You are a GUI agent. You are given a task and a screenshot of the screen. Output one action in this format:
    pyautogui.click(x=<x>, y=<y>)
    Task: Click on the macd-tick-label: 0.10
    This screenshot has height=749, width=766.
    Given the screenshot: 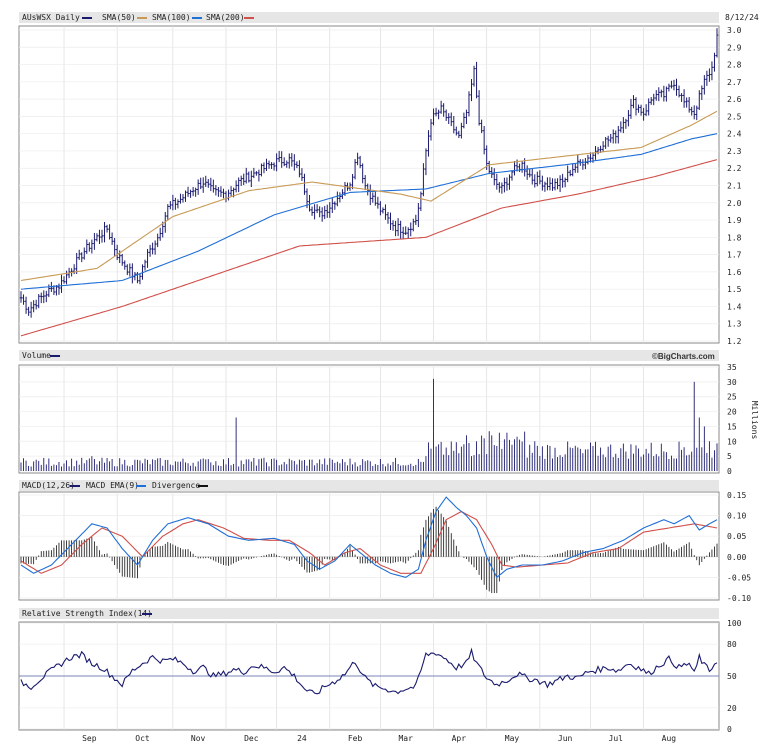 What is the action you would take?
    pyautogui.click(x=736, y=516)
    